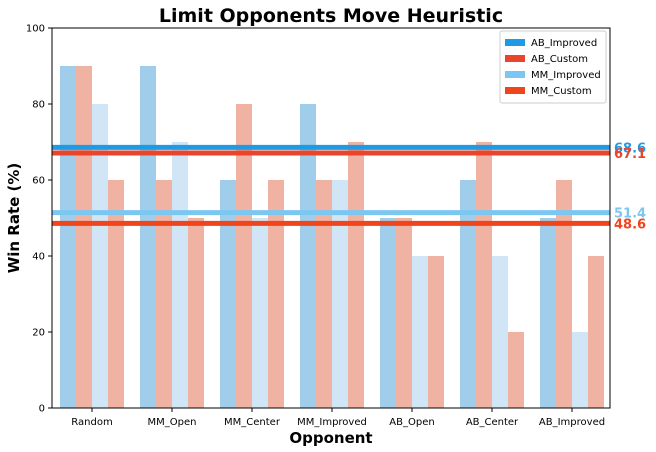  Describe the element at coordinates (559, 59) in the screenshot. I see `legend-label-ab-custom: AB_Custom` at that location.